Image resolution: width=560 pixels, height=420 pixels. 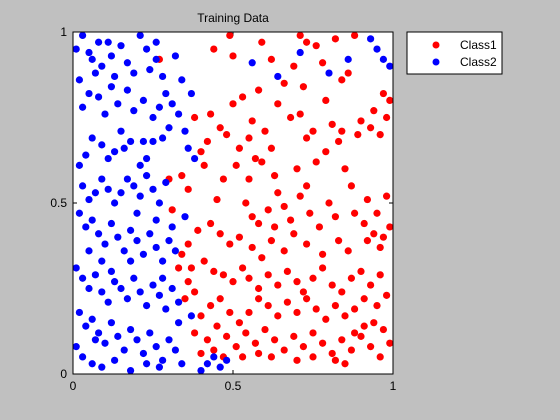 I want to click on y-tick-label-0: 0, so click(x=63, y=374).